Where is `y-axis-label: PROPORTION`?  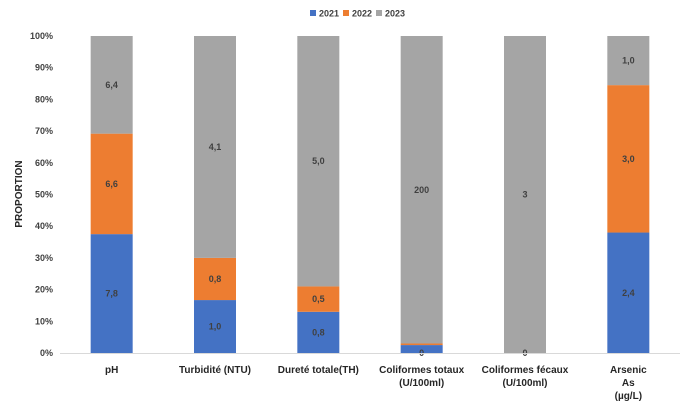
y-axis-label: PROPORTION is located at coordinates (19, 193).